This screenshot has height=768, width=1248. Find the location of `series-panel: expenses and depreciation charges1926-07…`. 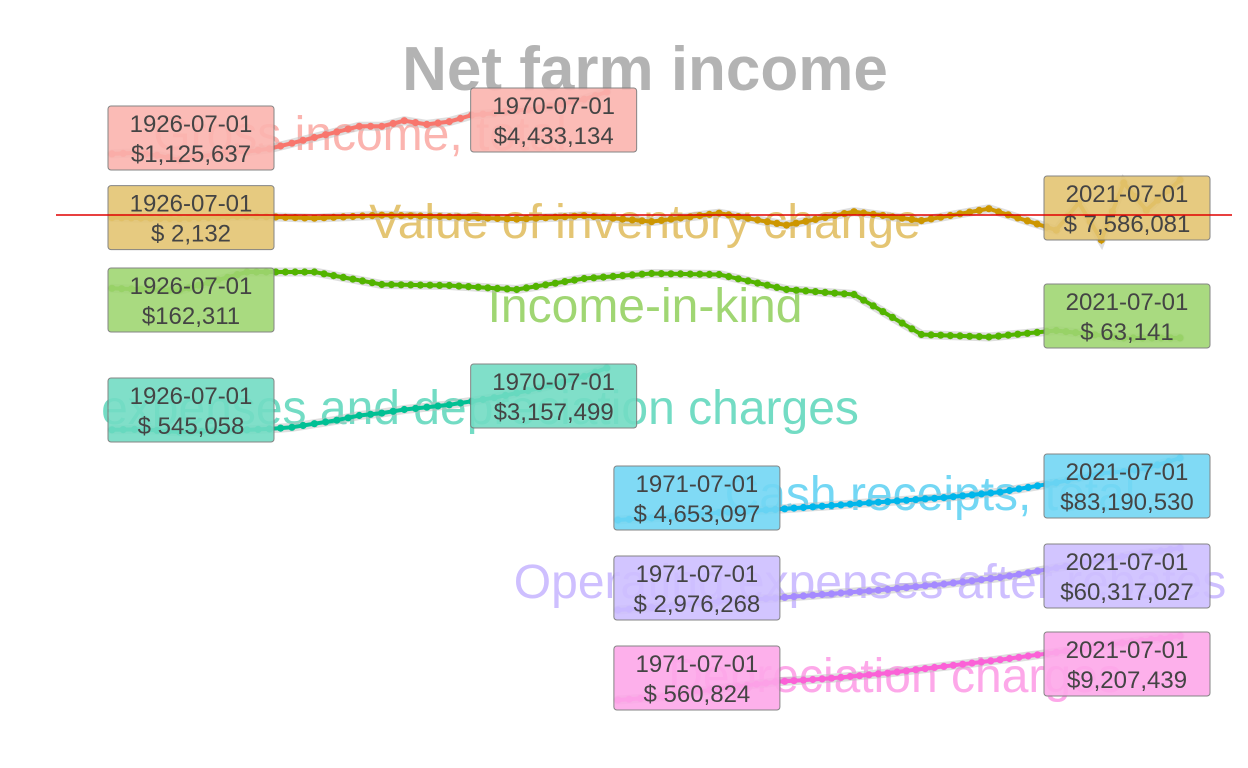

series-panel: expenses and depreciation charges1926-07… is located at coordinates (480, 403).